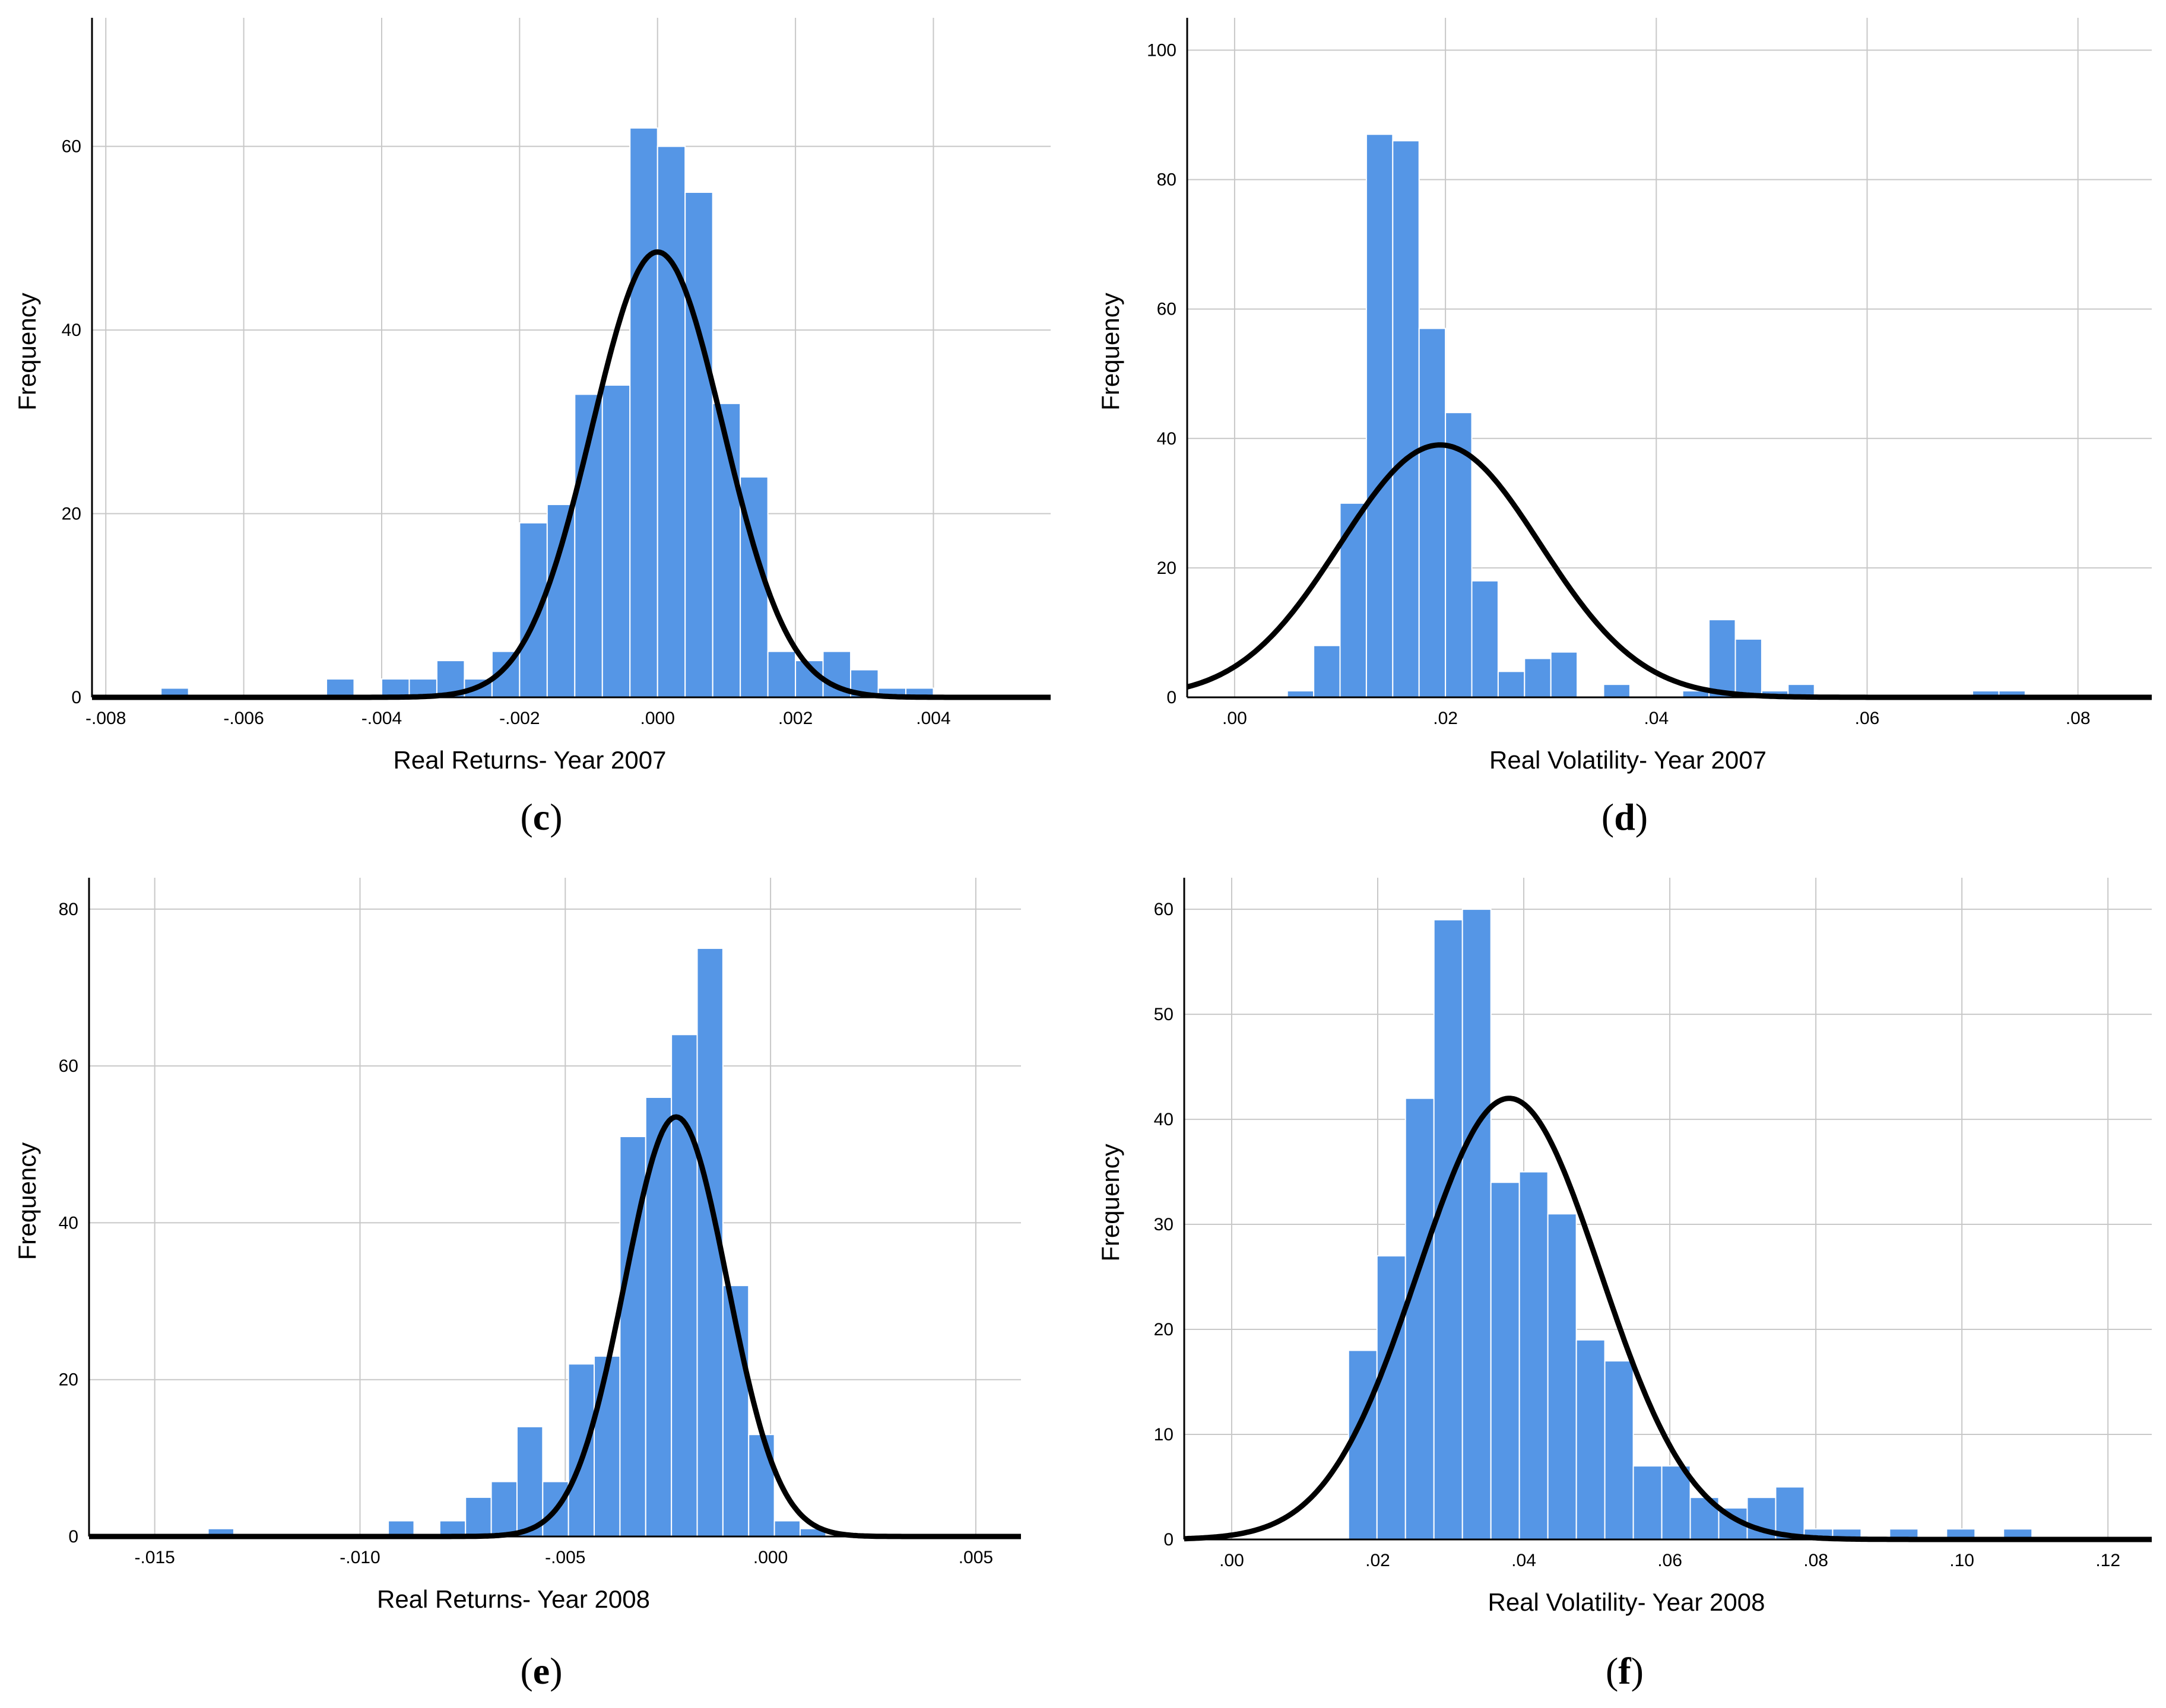 Image resolution: width=2166 pixels, height=1708 pixels. Describe the element at coordinates (976, 1557) in the screenshot. I see `x-tick-label: .005` at that location.